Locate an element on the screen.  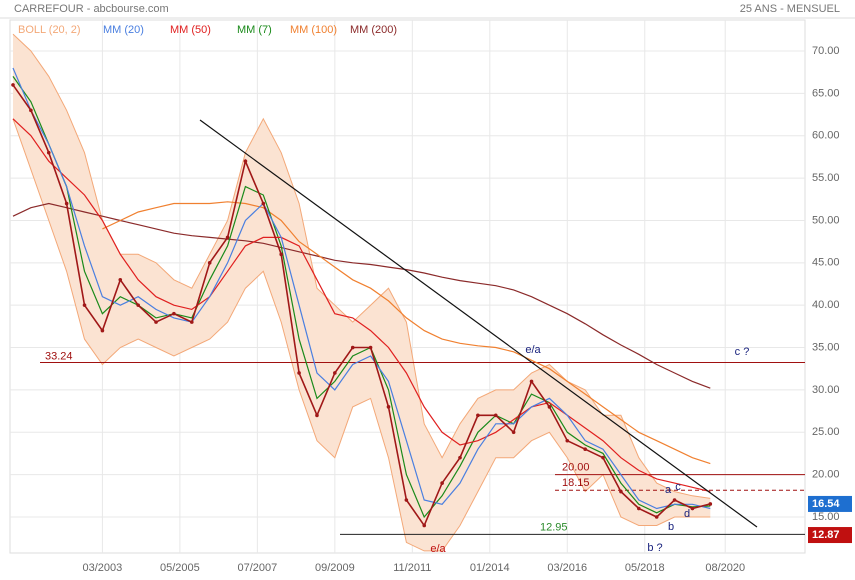
x-tick-label: 03/2003 is located at coordinates (103, 568).